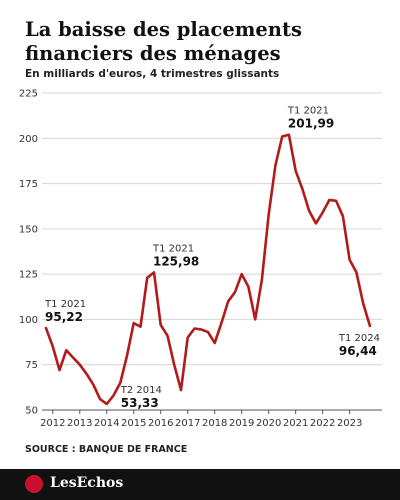  I want to click on y-axis: 50 75 100 125 150 175 200 225, so click(28, 253).